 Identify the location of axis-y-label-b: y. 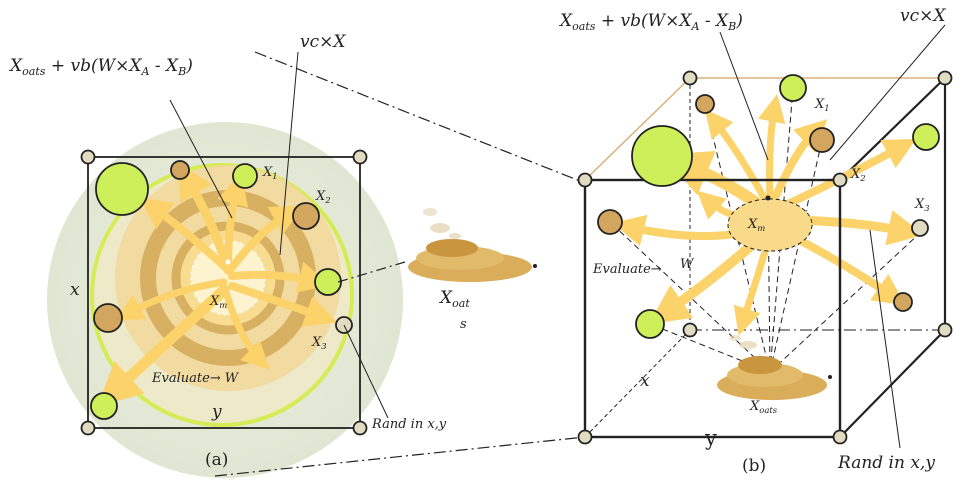
(711, 438).